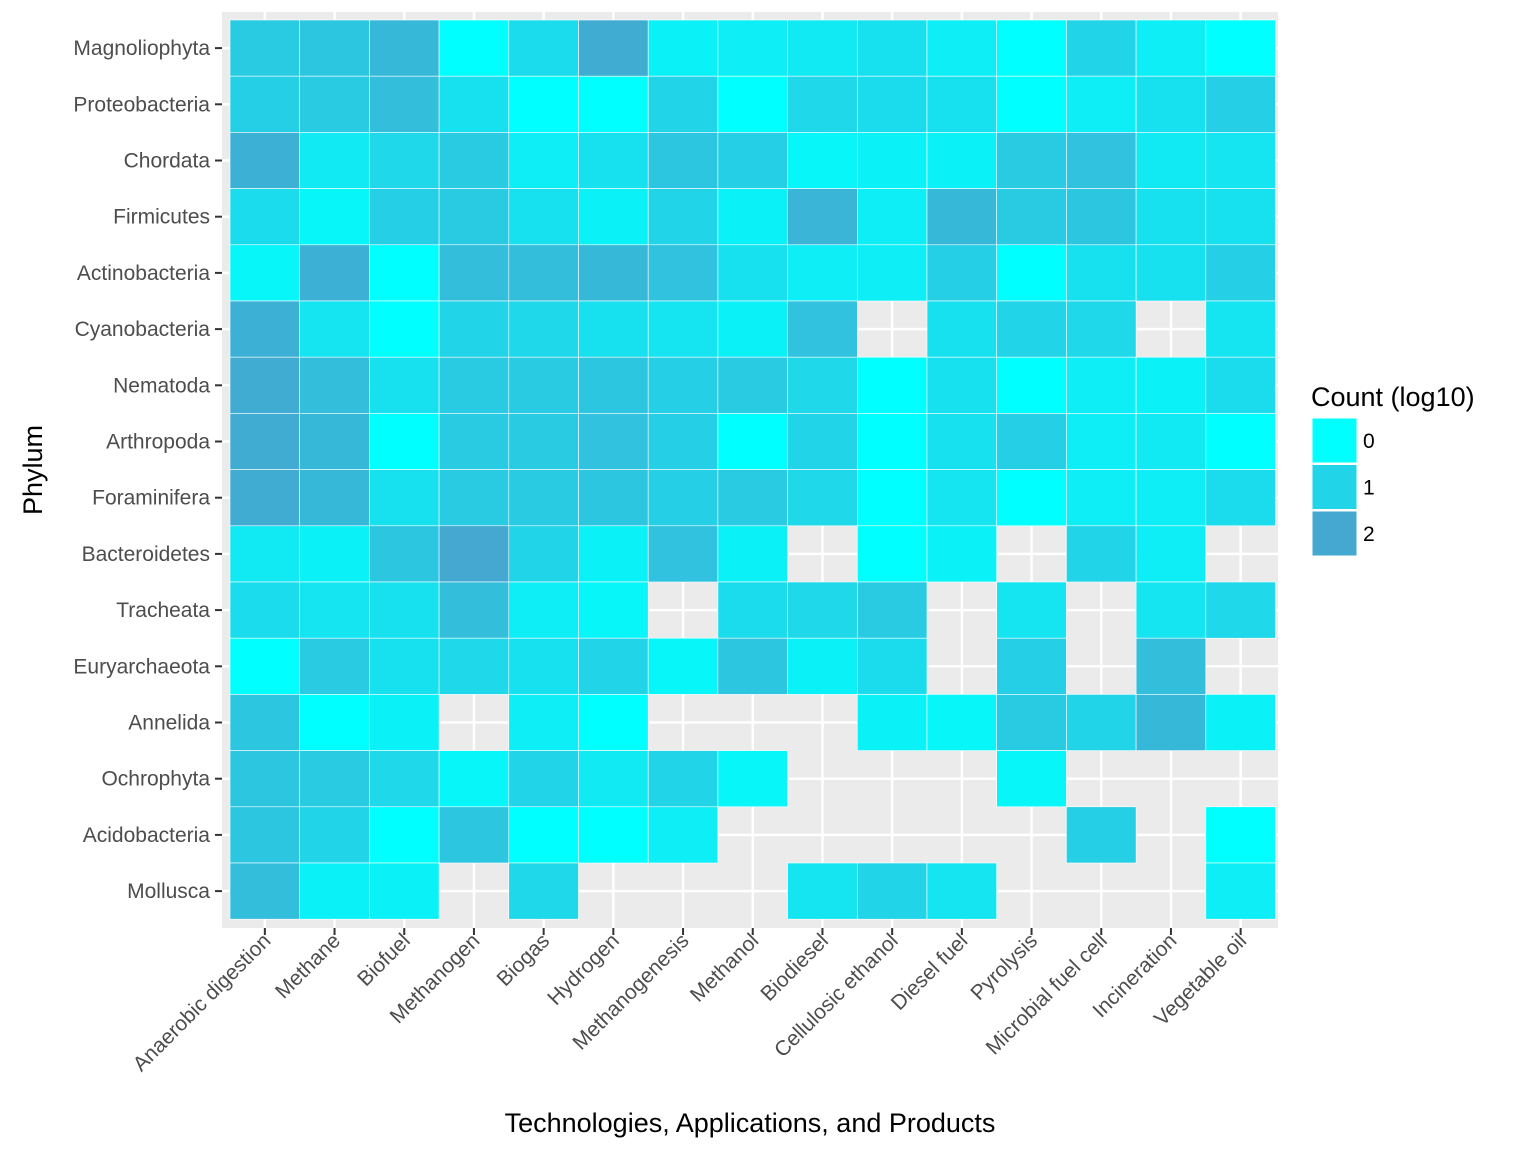  What do you see at coordinates (143, 329) in the screenshot?
I see `y-tick-label: Cyanobacteria` at bounding box center [143, 329].